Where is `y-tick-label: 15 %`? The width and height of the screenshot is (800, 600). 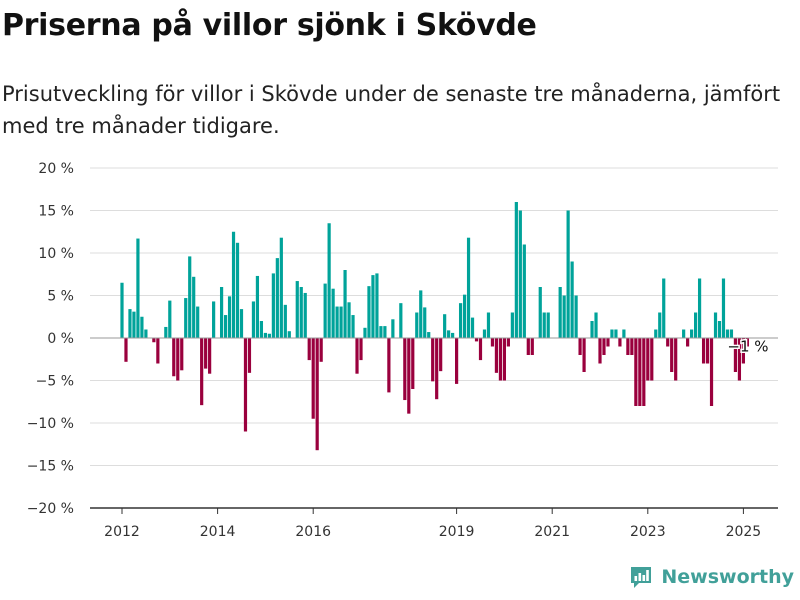
y-tick-label: 15 % is located at coordinates (56, 212).